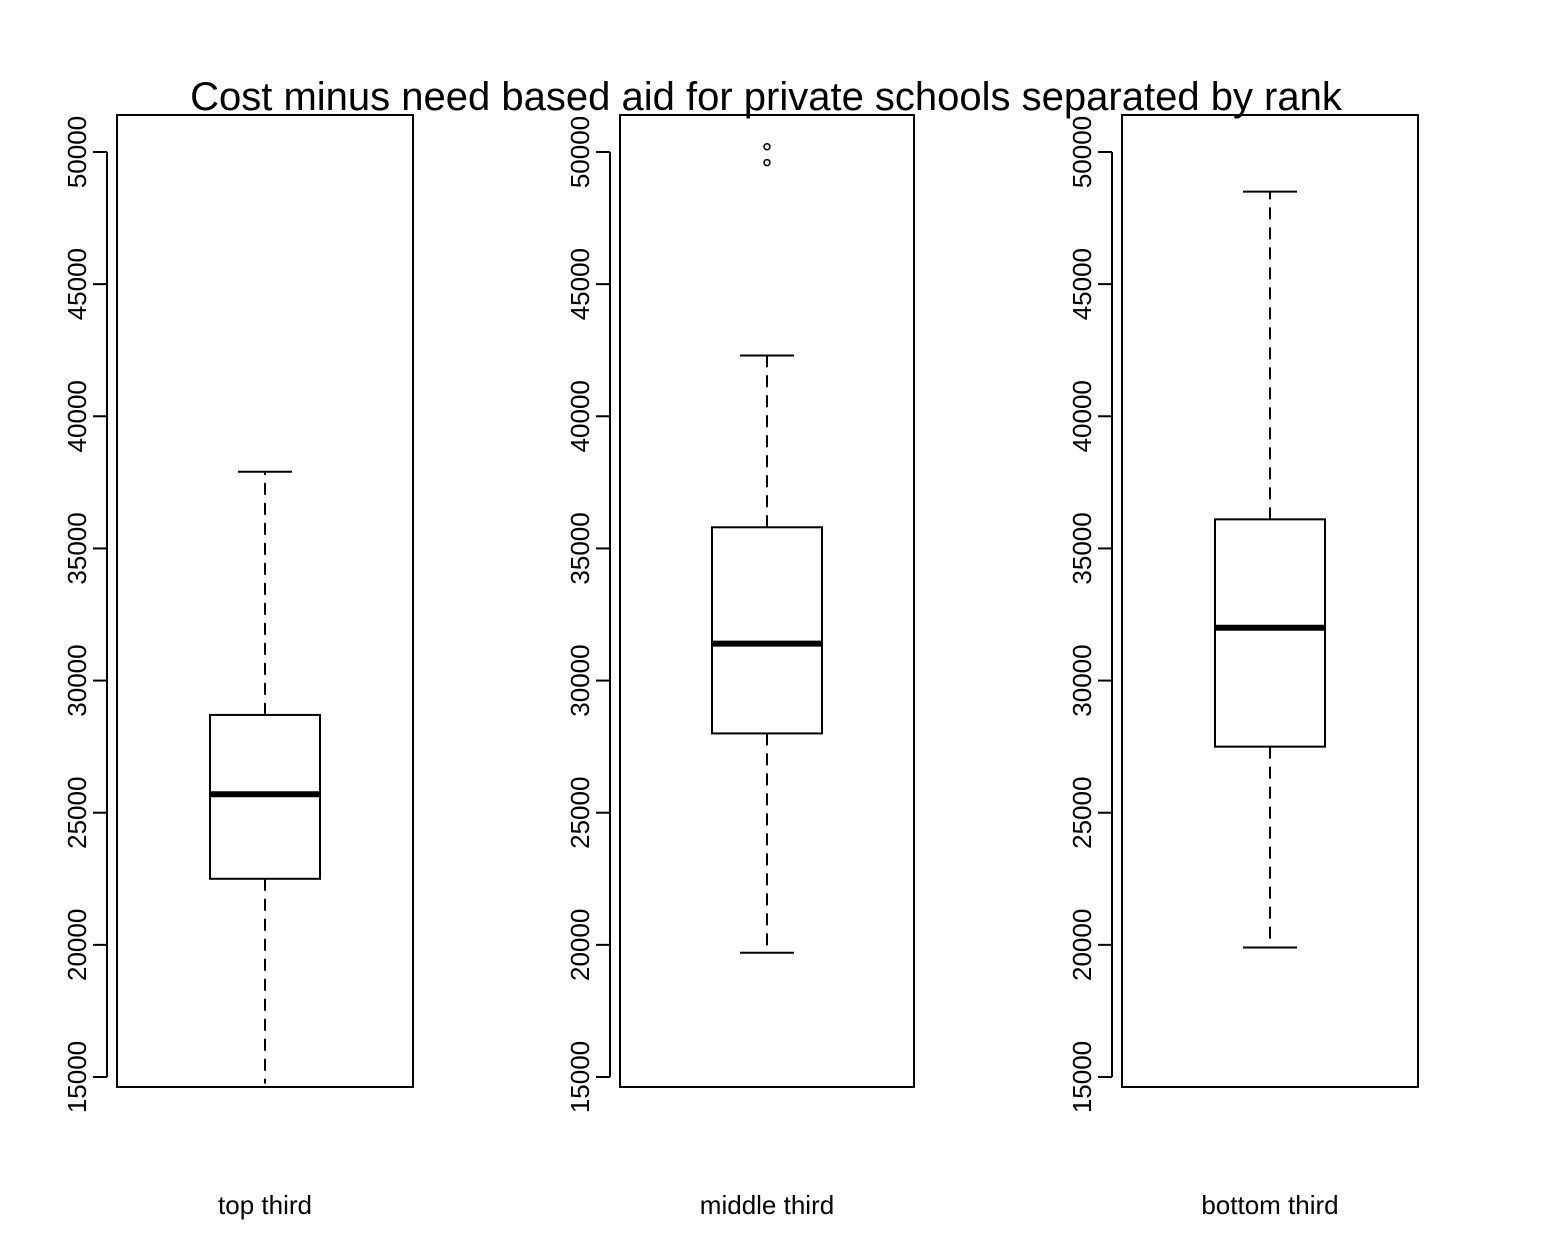 The image size is (1561, 1246). I want to click on x-category-label: bottom third, so click(1269, 1205).